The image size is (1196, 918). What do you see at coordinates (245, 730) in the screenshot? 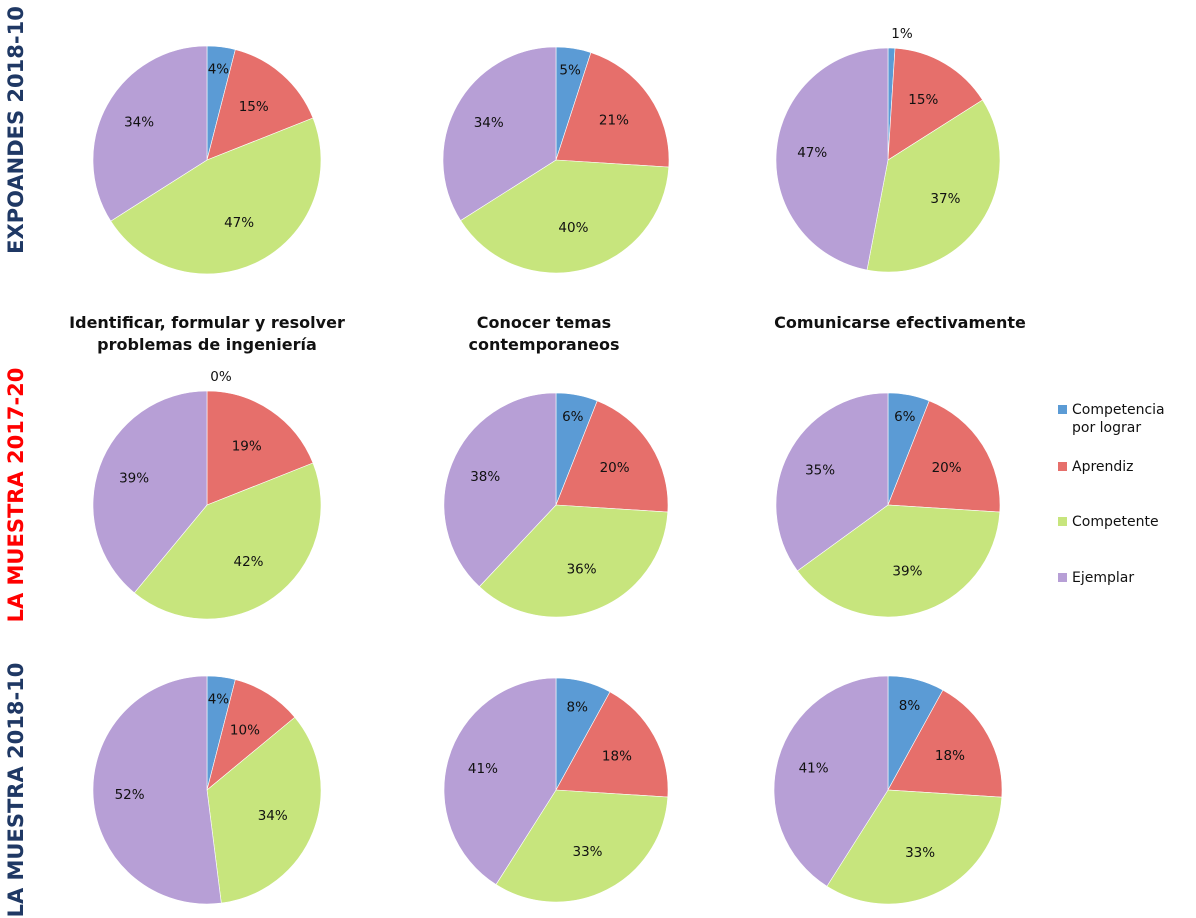
I see `pie-data-label: 10%` at bounding box center [245, 730].